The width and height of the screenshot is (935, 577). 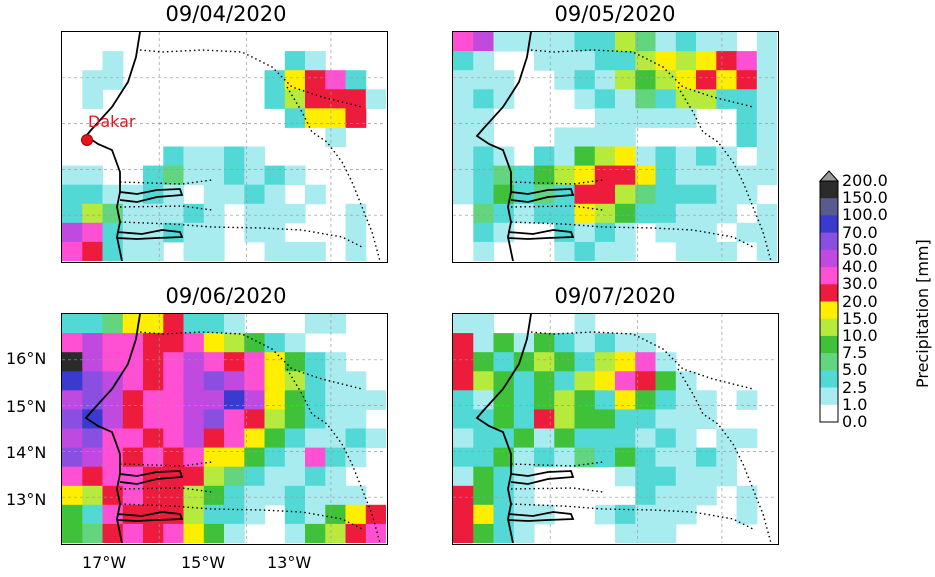 What do you see at coordinates (860, 249) in the screenshot?
I see `colorbar-level-label: 50.0` at bounding box center [860, 249].